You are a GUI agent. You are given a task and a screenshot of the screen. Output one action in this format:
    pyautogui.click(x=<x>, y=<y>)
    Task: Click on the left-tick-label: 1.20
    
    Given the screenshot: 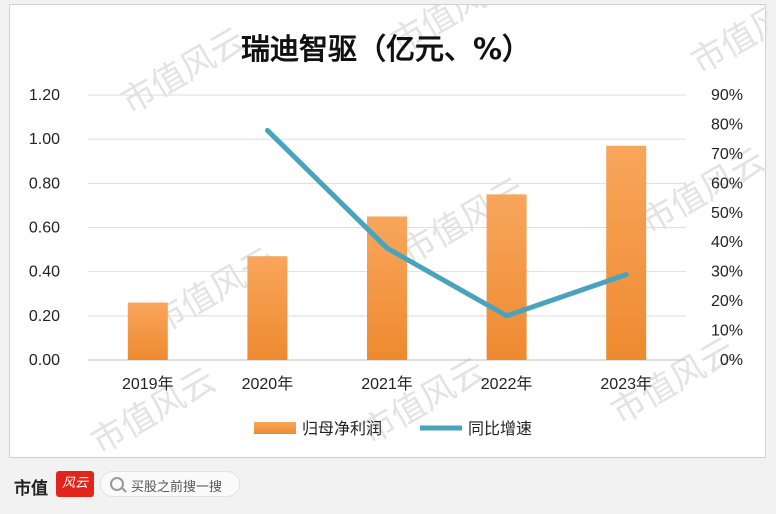 What is the action you would take?
    pyautogui.click(x=44, y=95)
    